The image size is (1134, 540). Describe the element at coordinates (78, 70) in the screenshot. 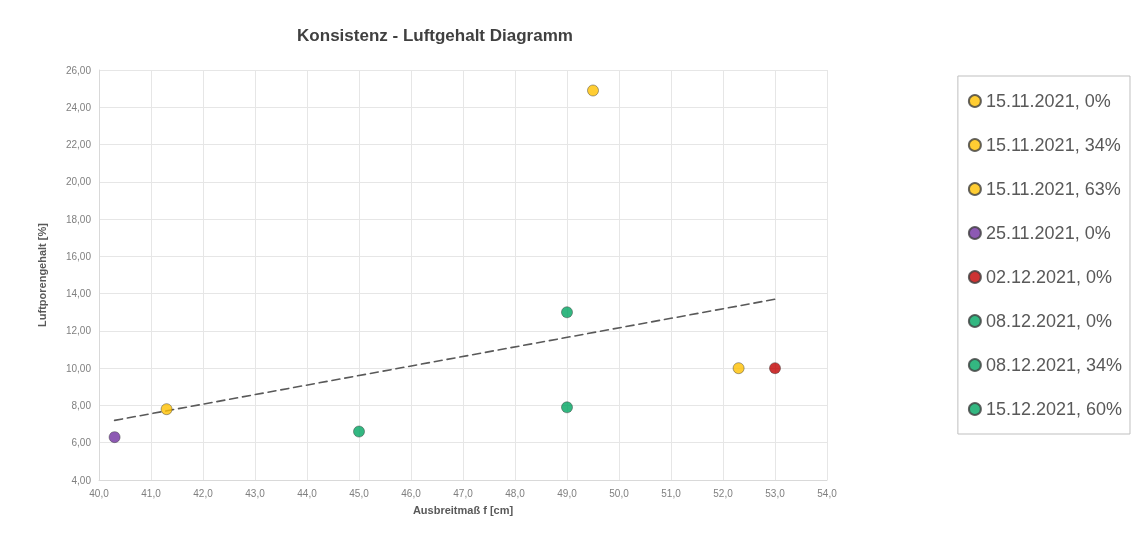

I see `y-tick-label: 26,00` at that location.